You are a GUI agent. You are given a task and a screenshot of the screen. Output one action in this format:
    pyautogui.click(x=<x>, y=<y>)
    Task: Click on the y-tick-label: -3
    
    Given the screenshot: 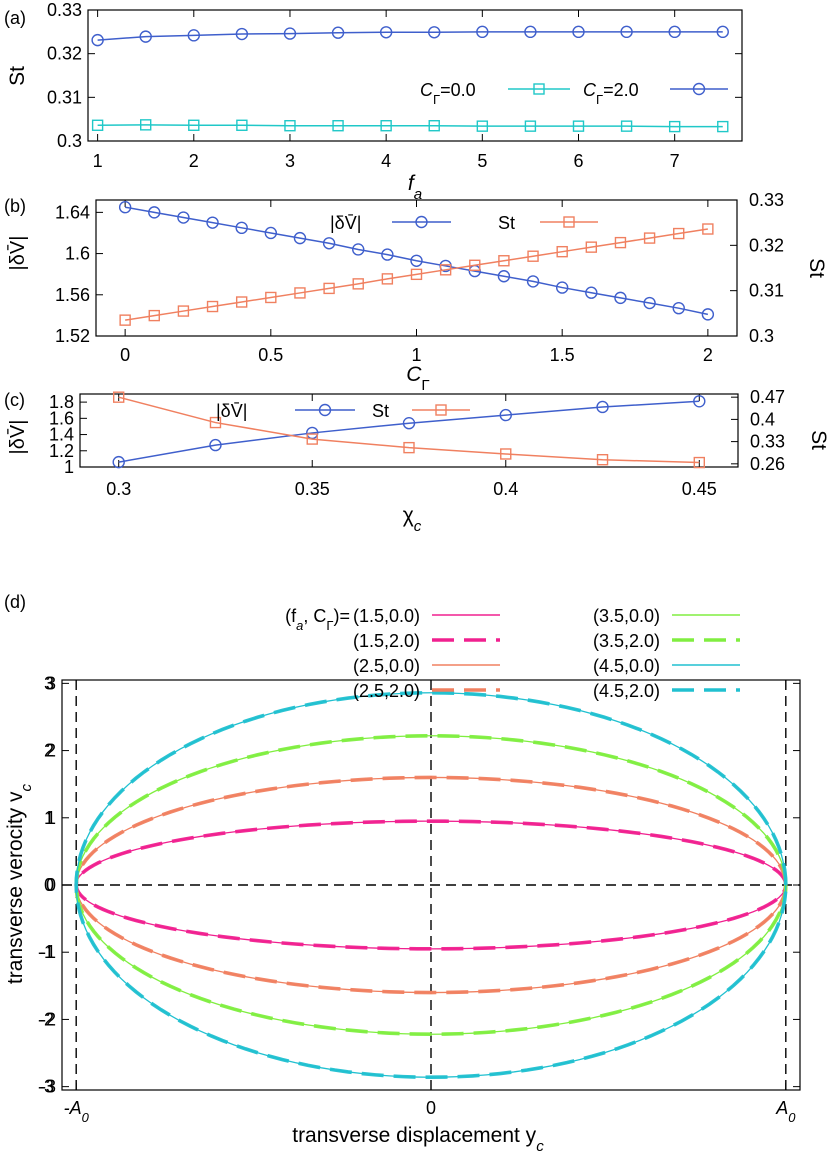 What is the action you would take?
    pyautogui.click(x=46, y=1087)
    